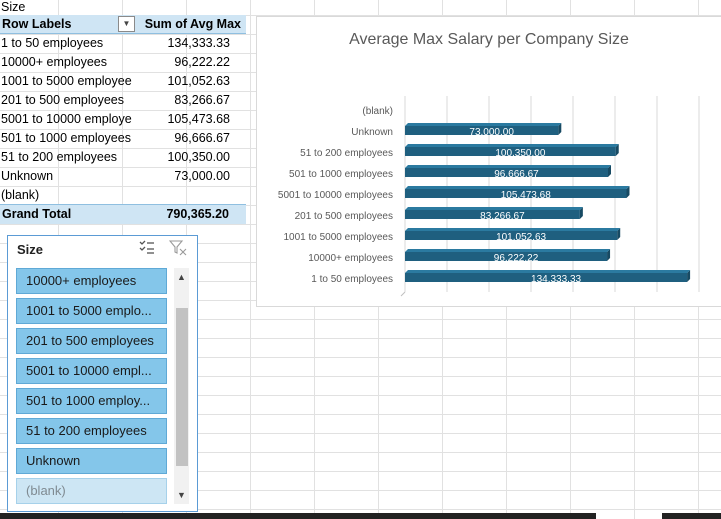  I want to click on bar-data-label: 96,666.67, so click(516, 174).